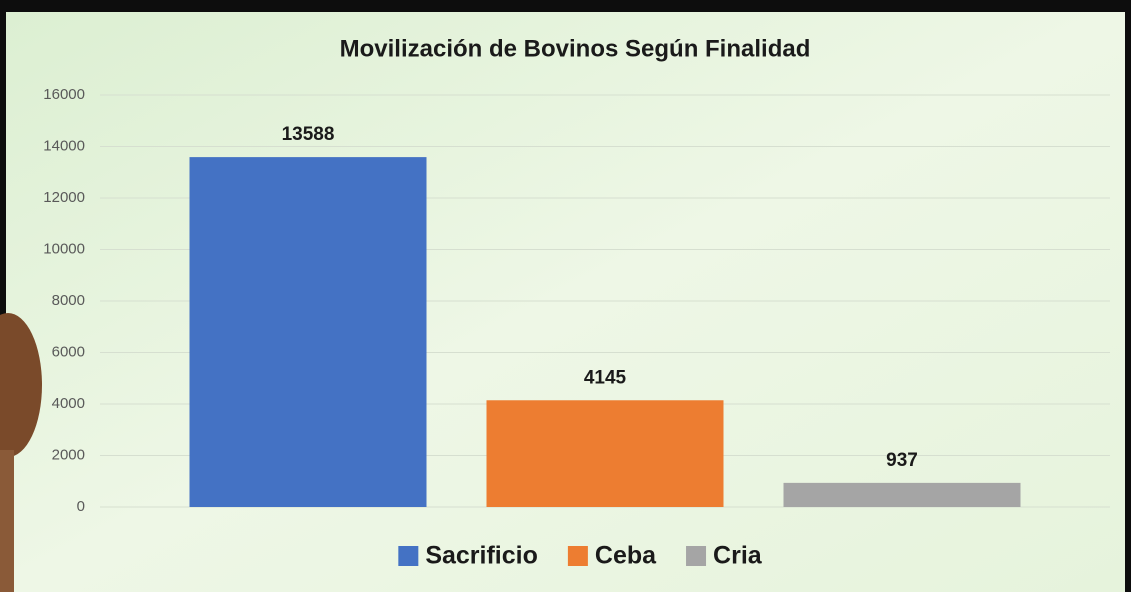 Image resolution: width=1131 pixels, height=592 pixels. What do you see at coordinates (605, 377) in the screenshot?
I see `data-label: 4145` at bounding box center [605, 377].